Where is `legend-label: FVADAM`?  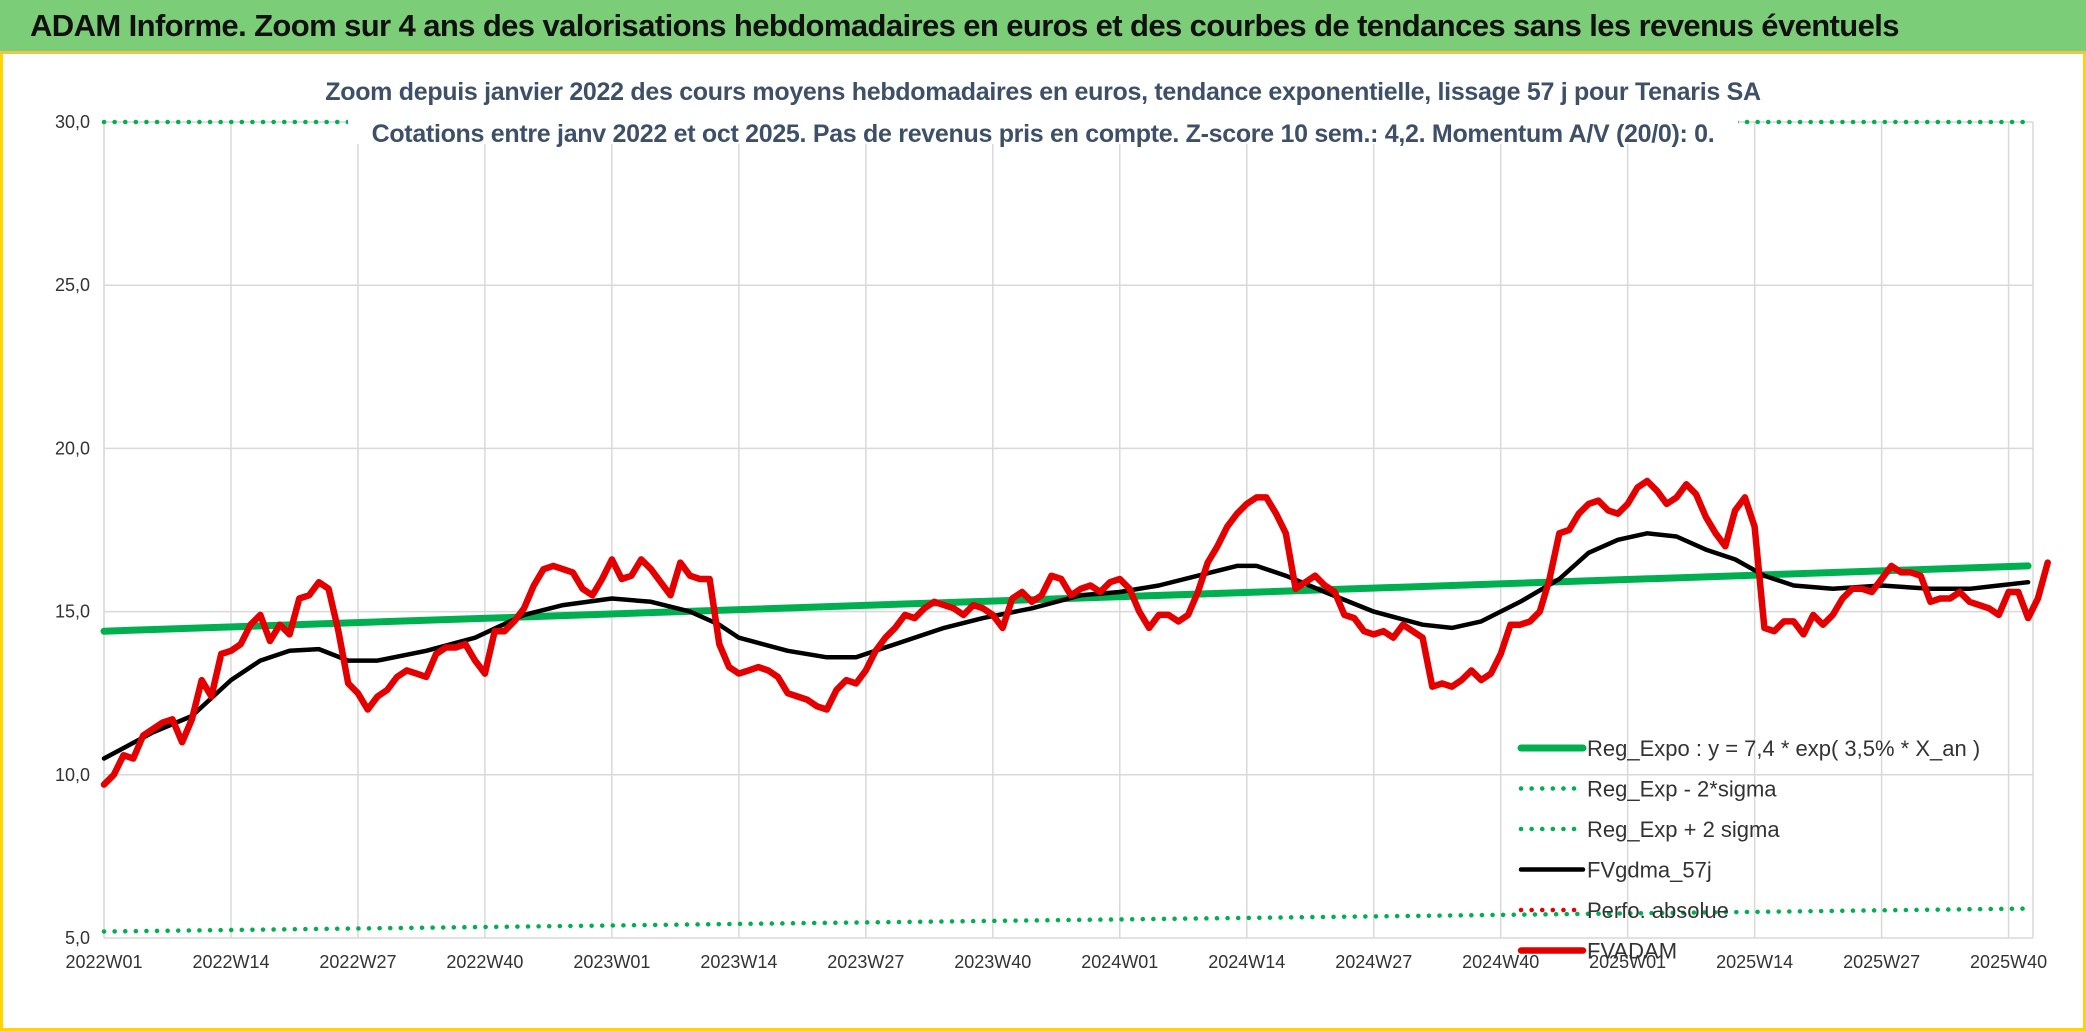 legend-label: FVADAM is located at coordinates (1632, 951).